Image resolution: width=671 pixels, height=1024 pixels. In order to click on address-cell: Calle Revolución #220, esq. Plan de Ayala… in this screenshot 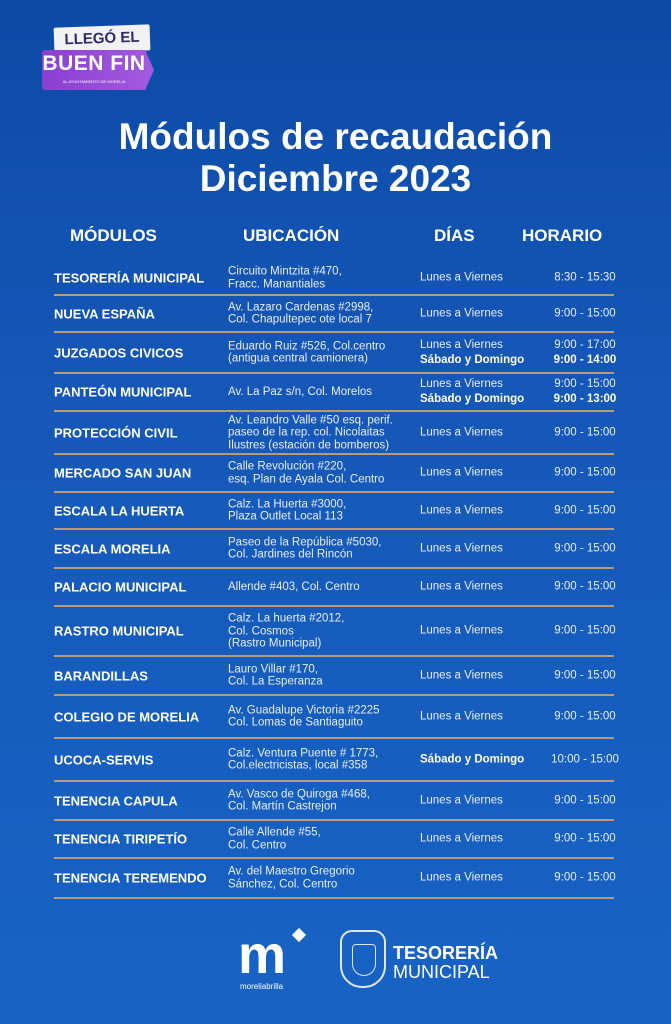, I will do `click(306, 473)`.